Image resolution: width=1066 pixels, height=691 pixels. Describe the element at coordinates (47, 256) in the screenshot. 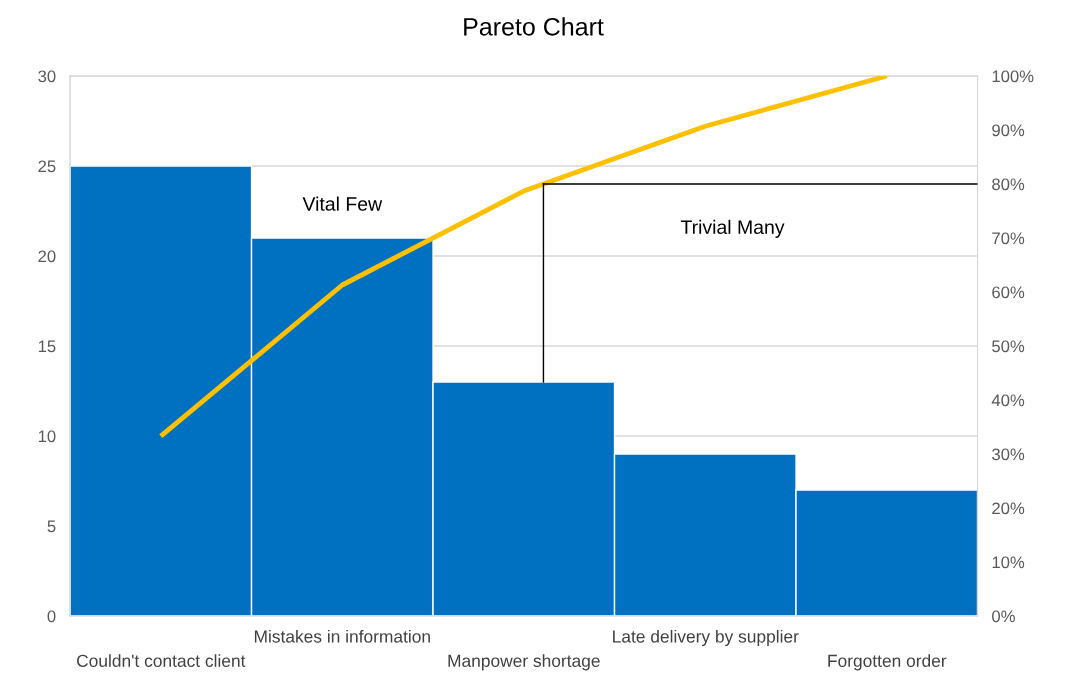

I see `y-tick-label: 20` at that location.